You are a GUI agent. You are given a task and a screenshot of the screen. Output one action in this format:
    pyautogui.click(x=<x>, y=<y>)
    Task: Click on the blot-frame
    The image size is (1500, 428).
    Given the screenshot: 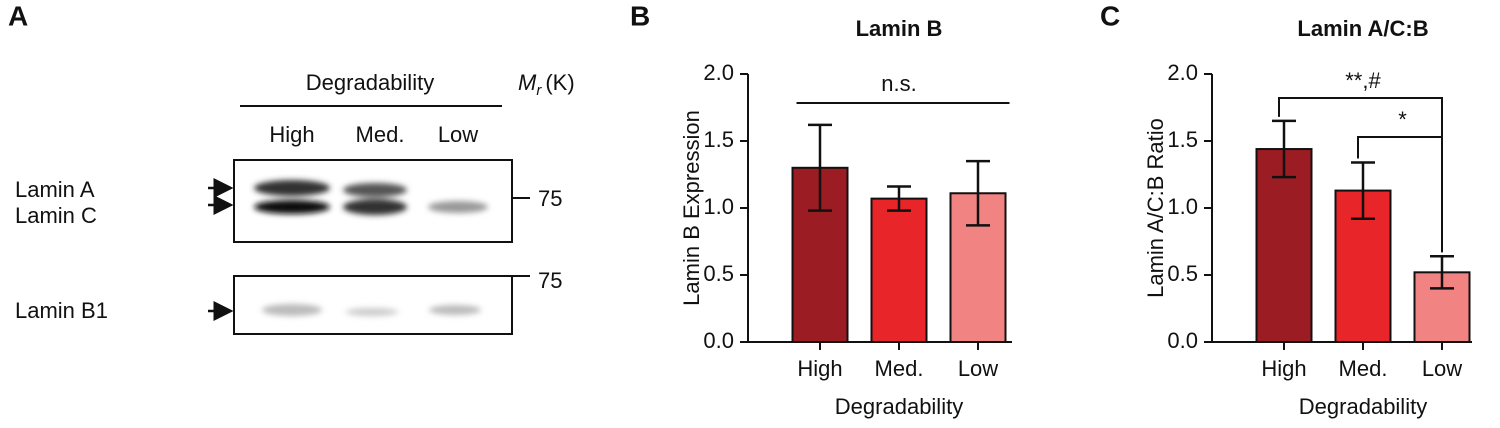 What is the action you would take?
    pyautogui.click(x=373, y=305)
    